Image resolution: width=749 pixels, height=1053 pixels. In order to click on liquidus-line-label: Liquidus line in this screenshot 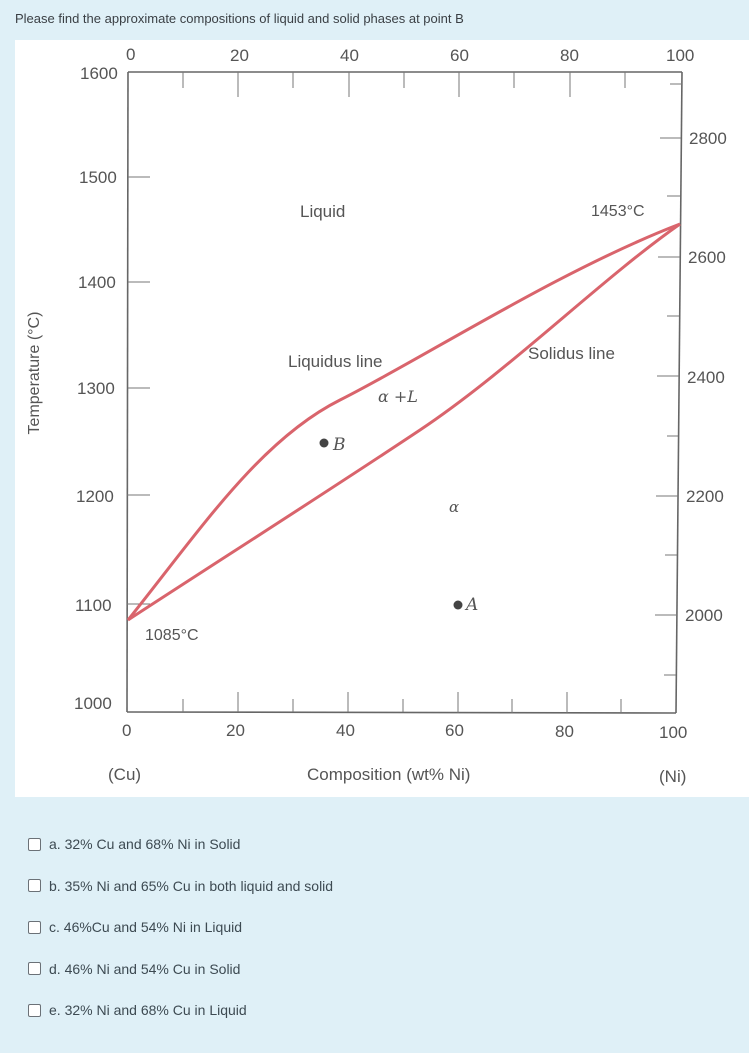, I will do `click(335, 361)`.